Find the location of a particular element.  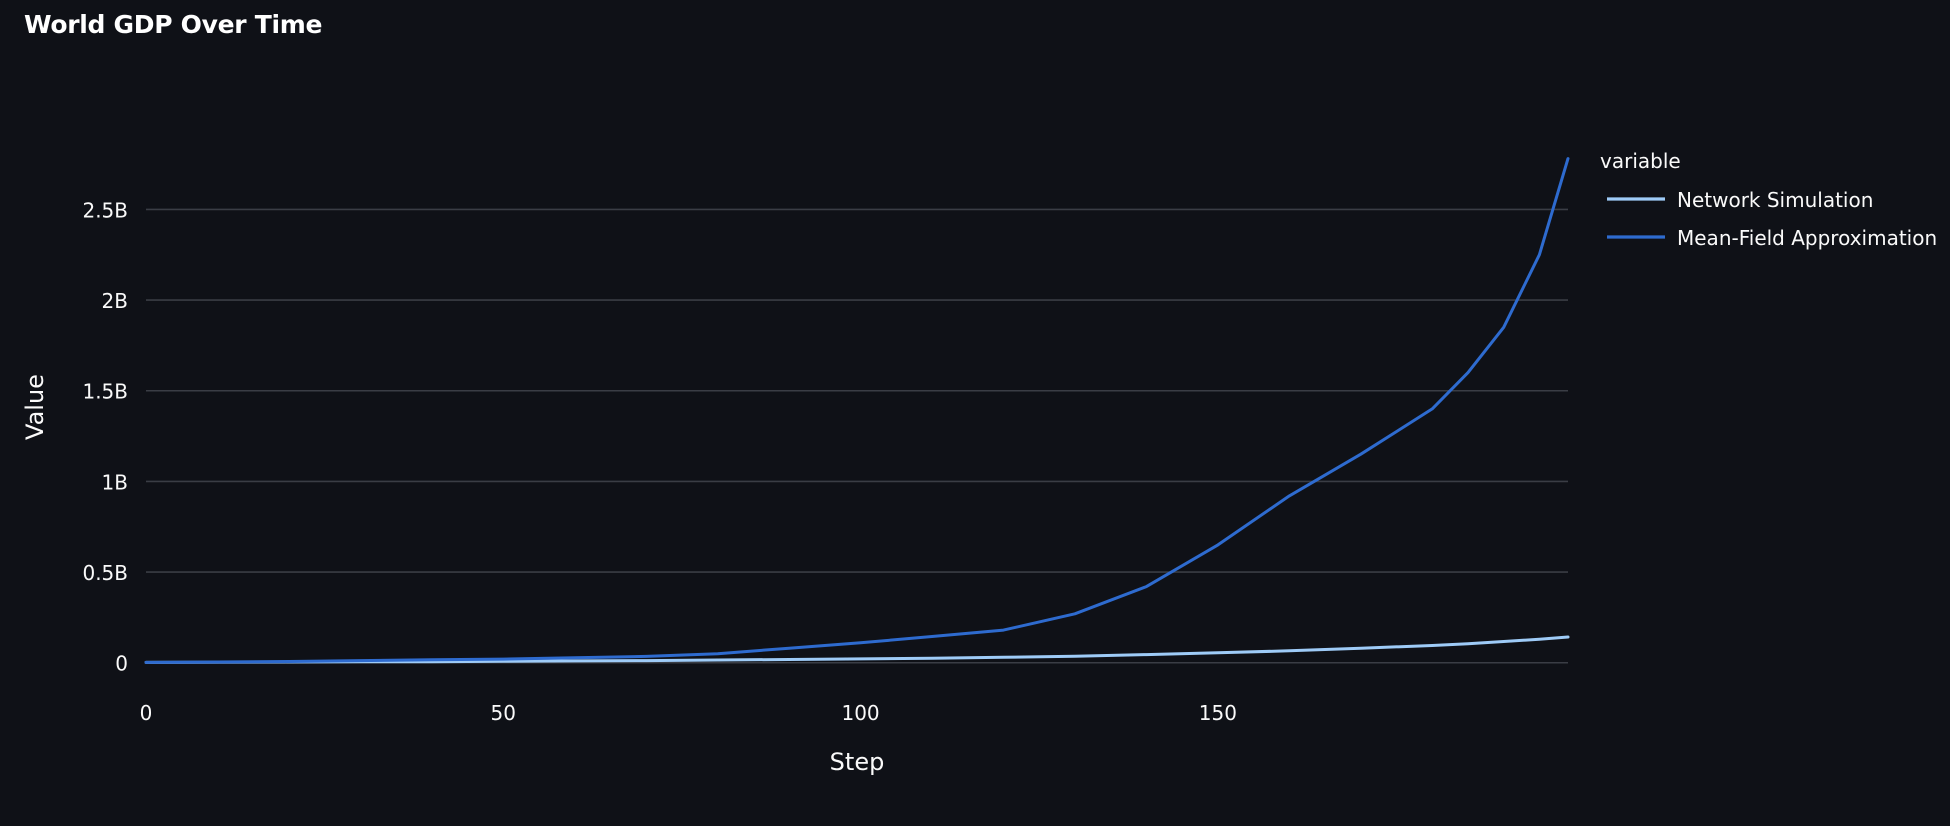

legend-title: variable is located at coordinates (1640, 161).